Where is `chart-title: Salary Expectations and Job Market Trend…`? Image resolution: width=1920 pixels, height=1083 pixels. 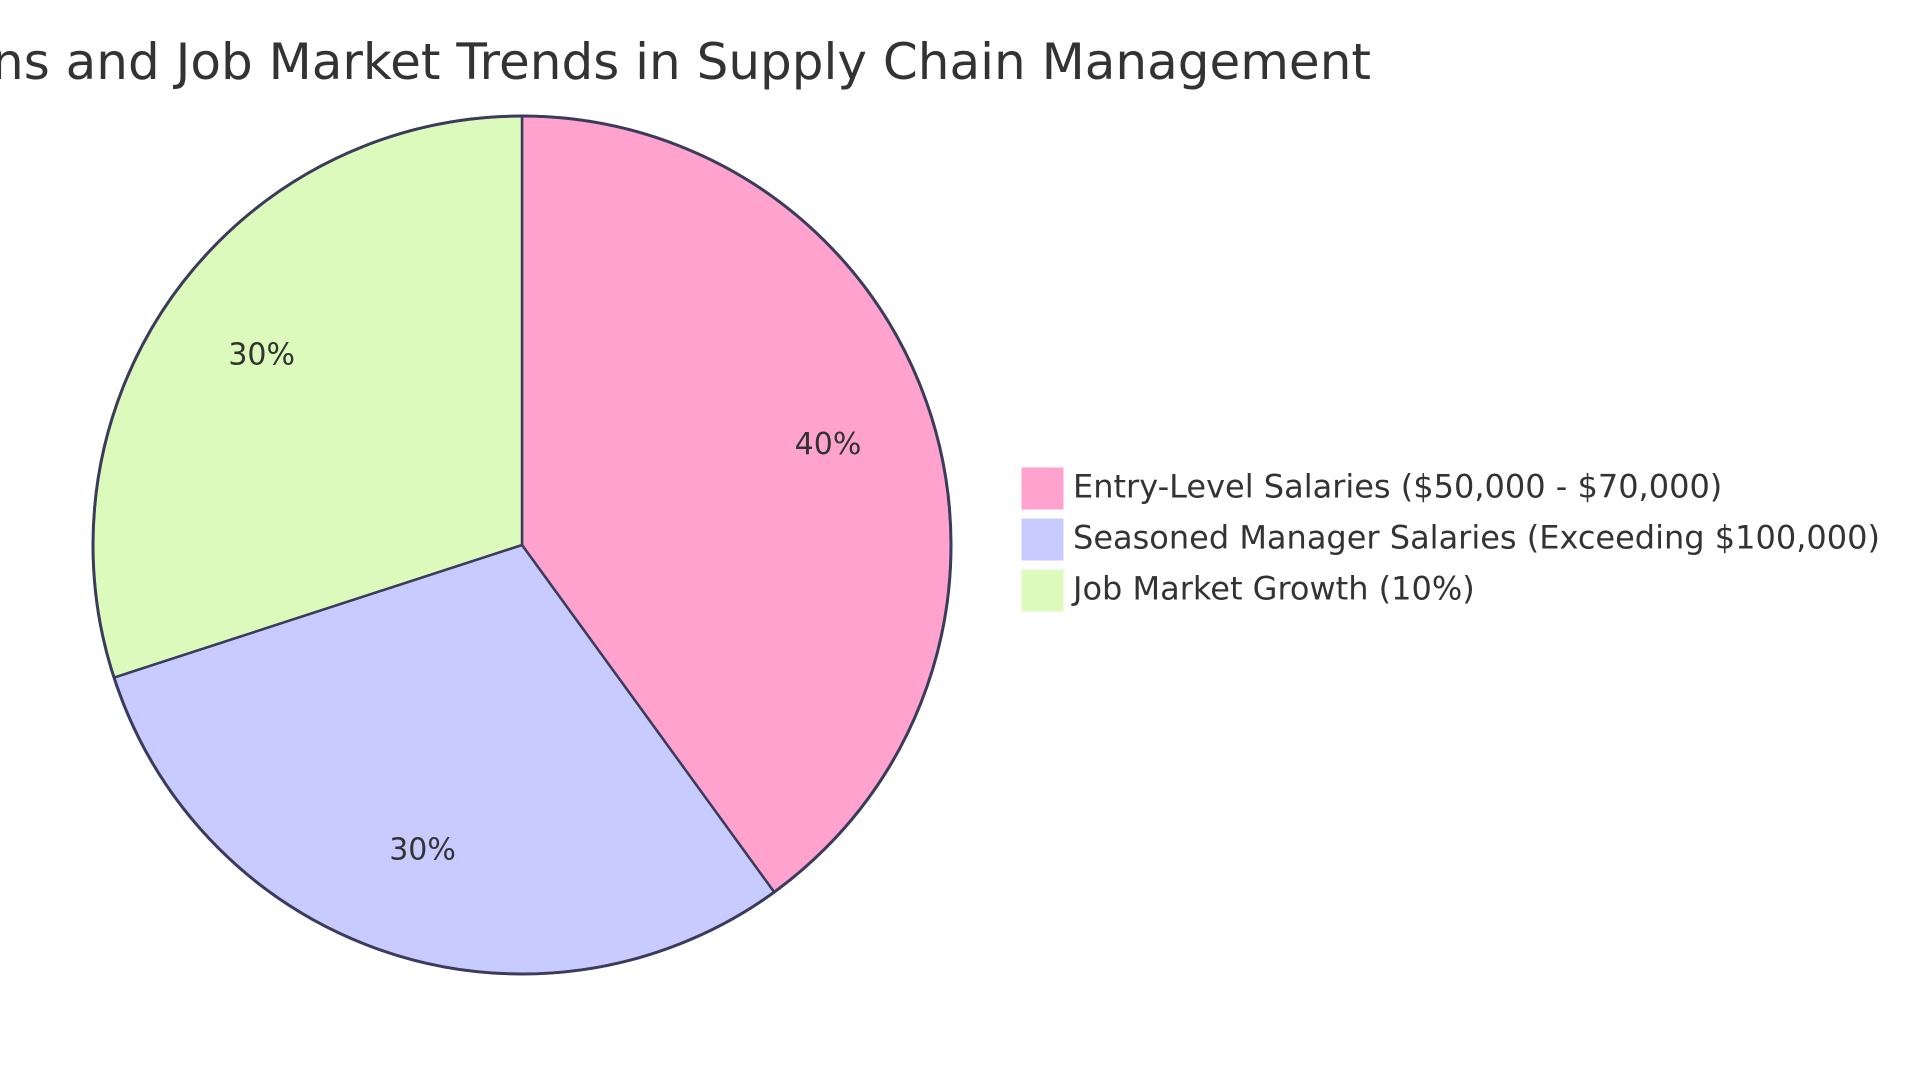 chart-title: Salary Expectations and Job Market Trend… is located at coordinates (685, 62).